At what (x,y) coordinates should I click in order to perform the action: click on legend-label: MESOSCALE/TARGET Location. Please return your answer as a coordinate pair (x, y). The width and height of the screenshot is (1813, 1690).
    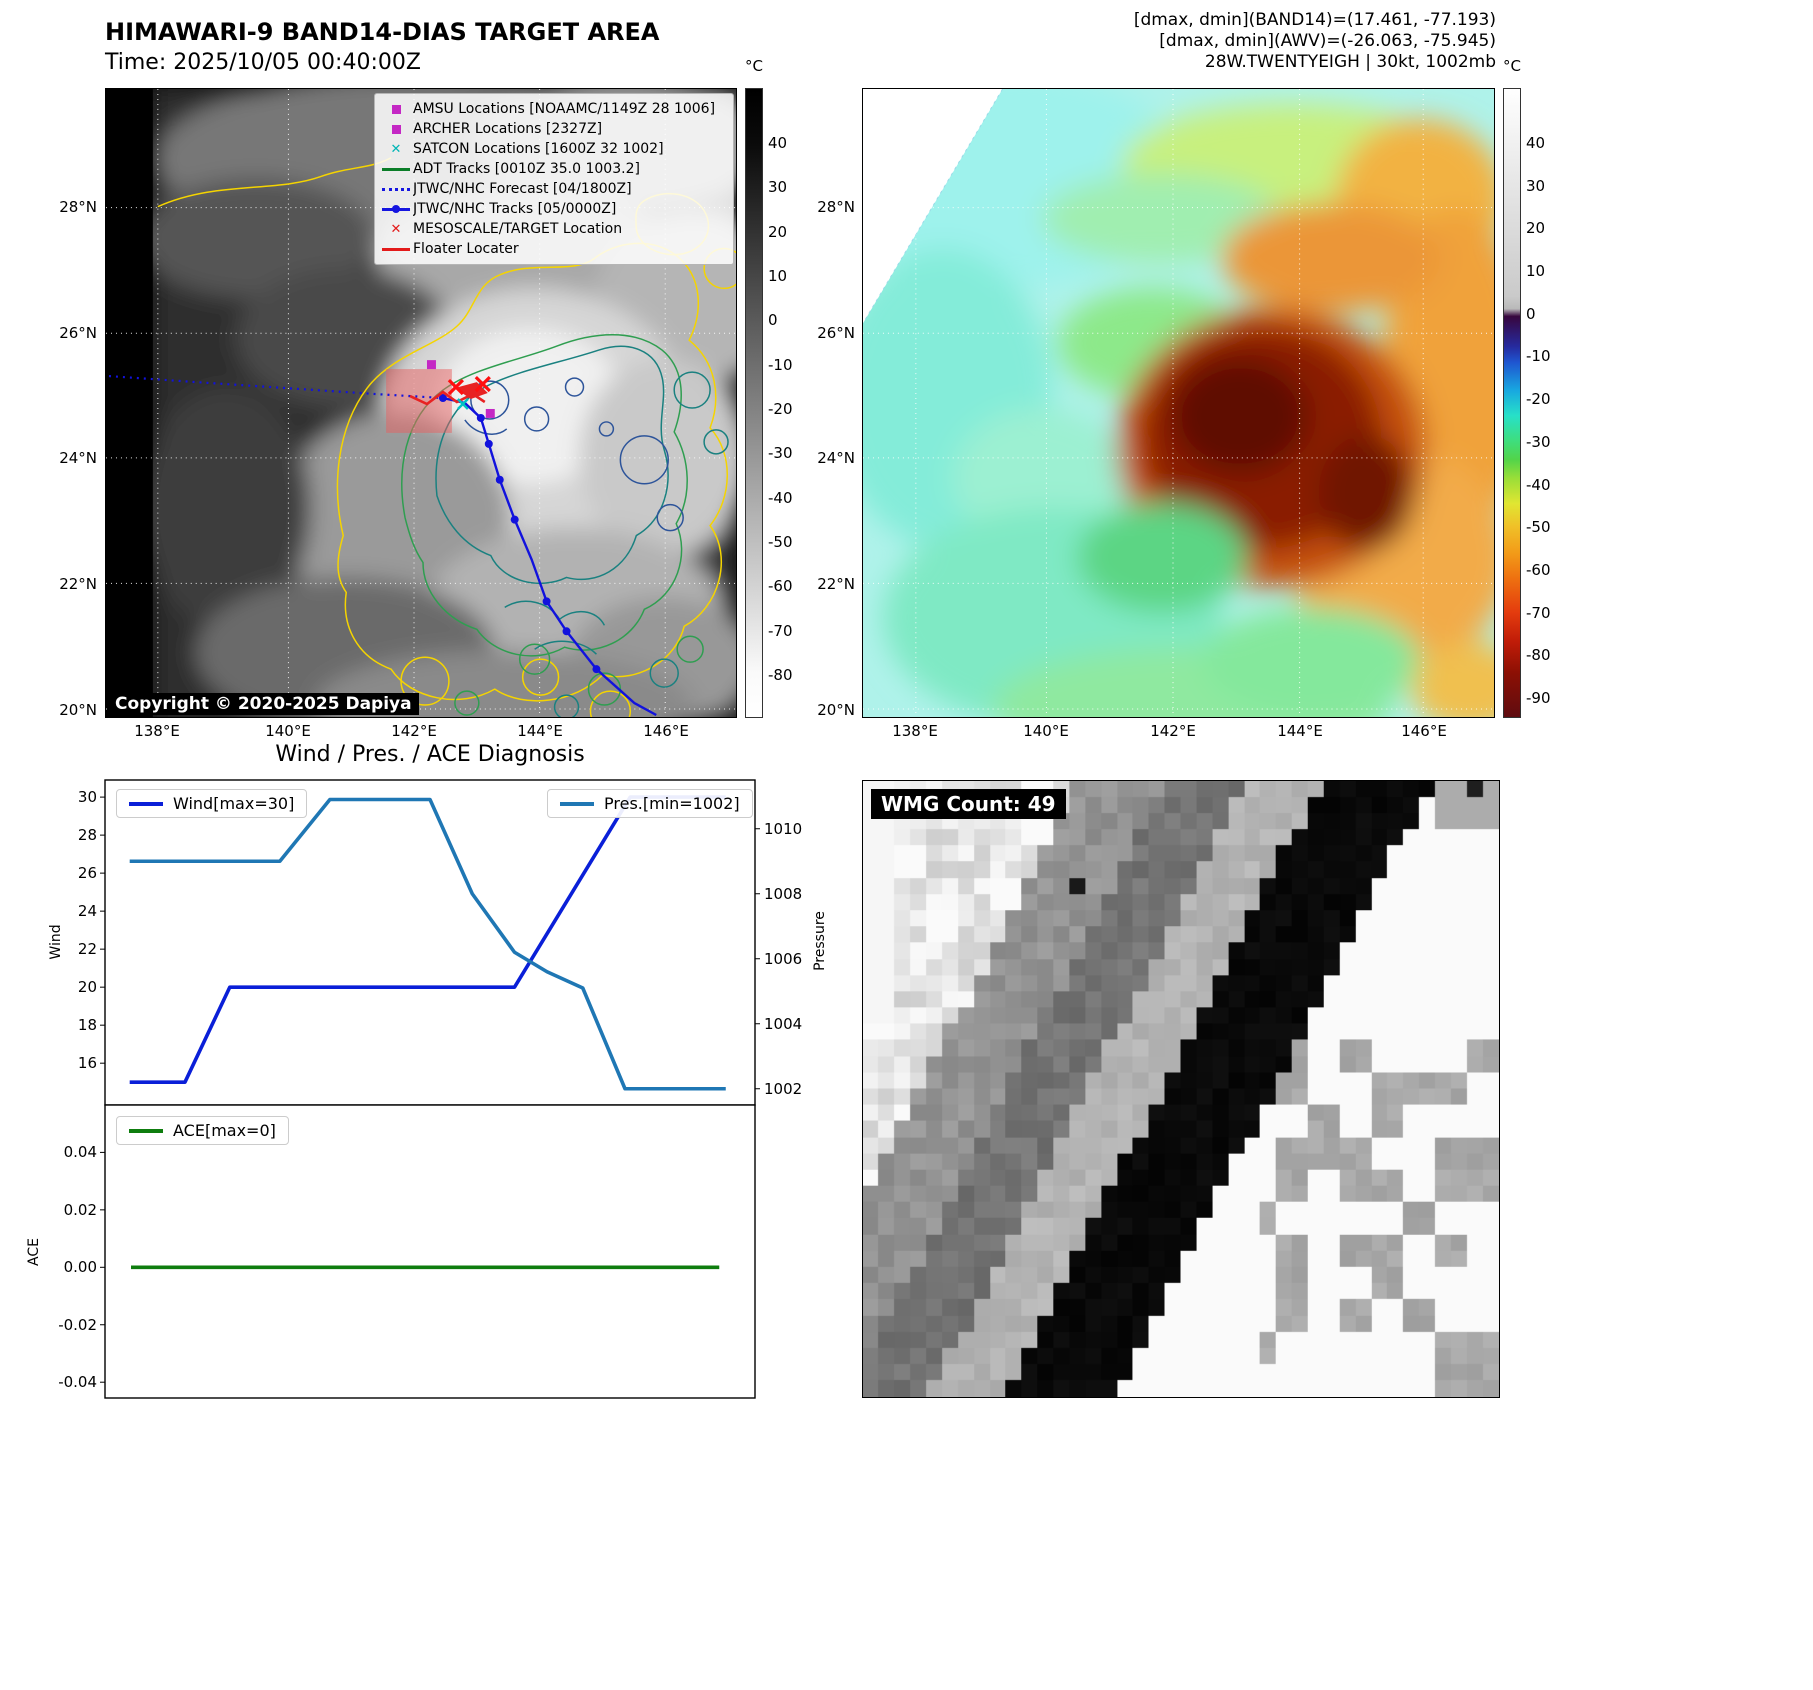
    Looking at the image, I should click on (518, 229).